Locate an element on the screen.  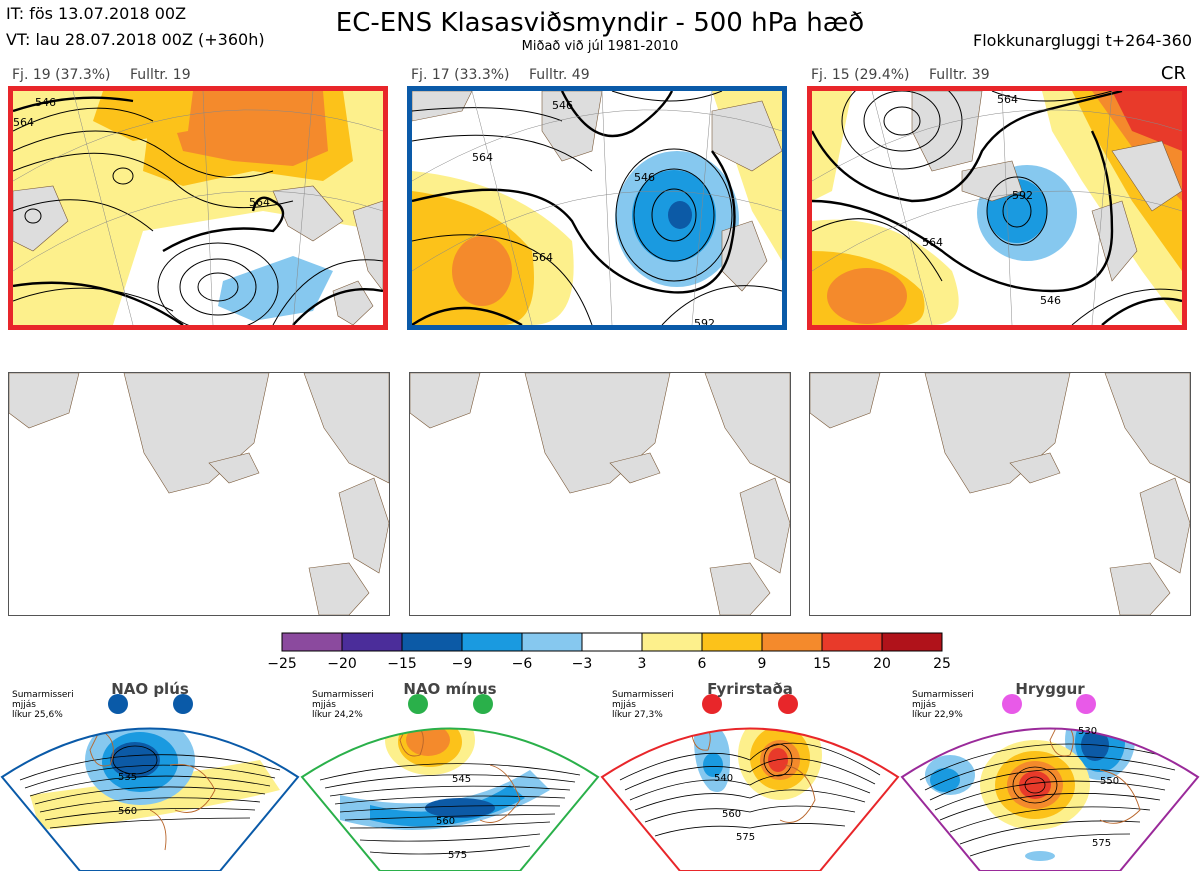
cluster-1-label: Fj. 19 (37.3%) is located at coordinates (61, 75).